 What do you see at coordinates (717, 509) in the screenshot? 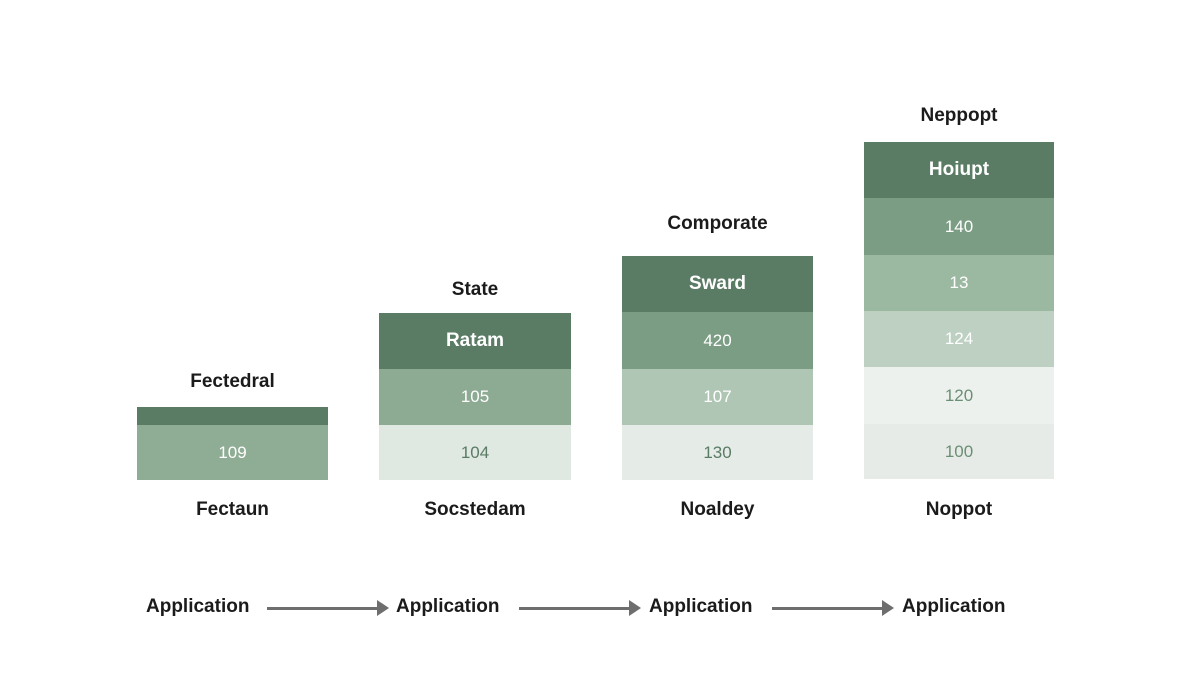
I see `column-label: Noaldey` at bounding box center [717, 509].